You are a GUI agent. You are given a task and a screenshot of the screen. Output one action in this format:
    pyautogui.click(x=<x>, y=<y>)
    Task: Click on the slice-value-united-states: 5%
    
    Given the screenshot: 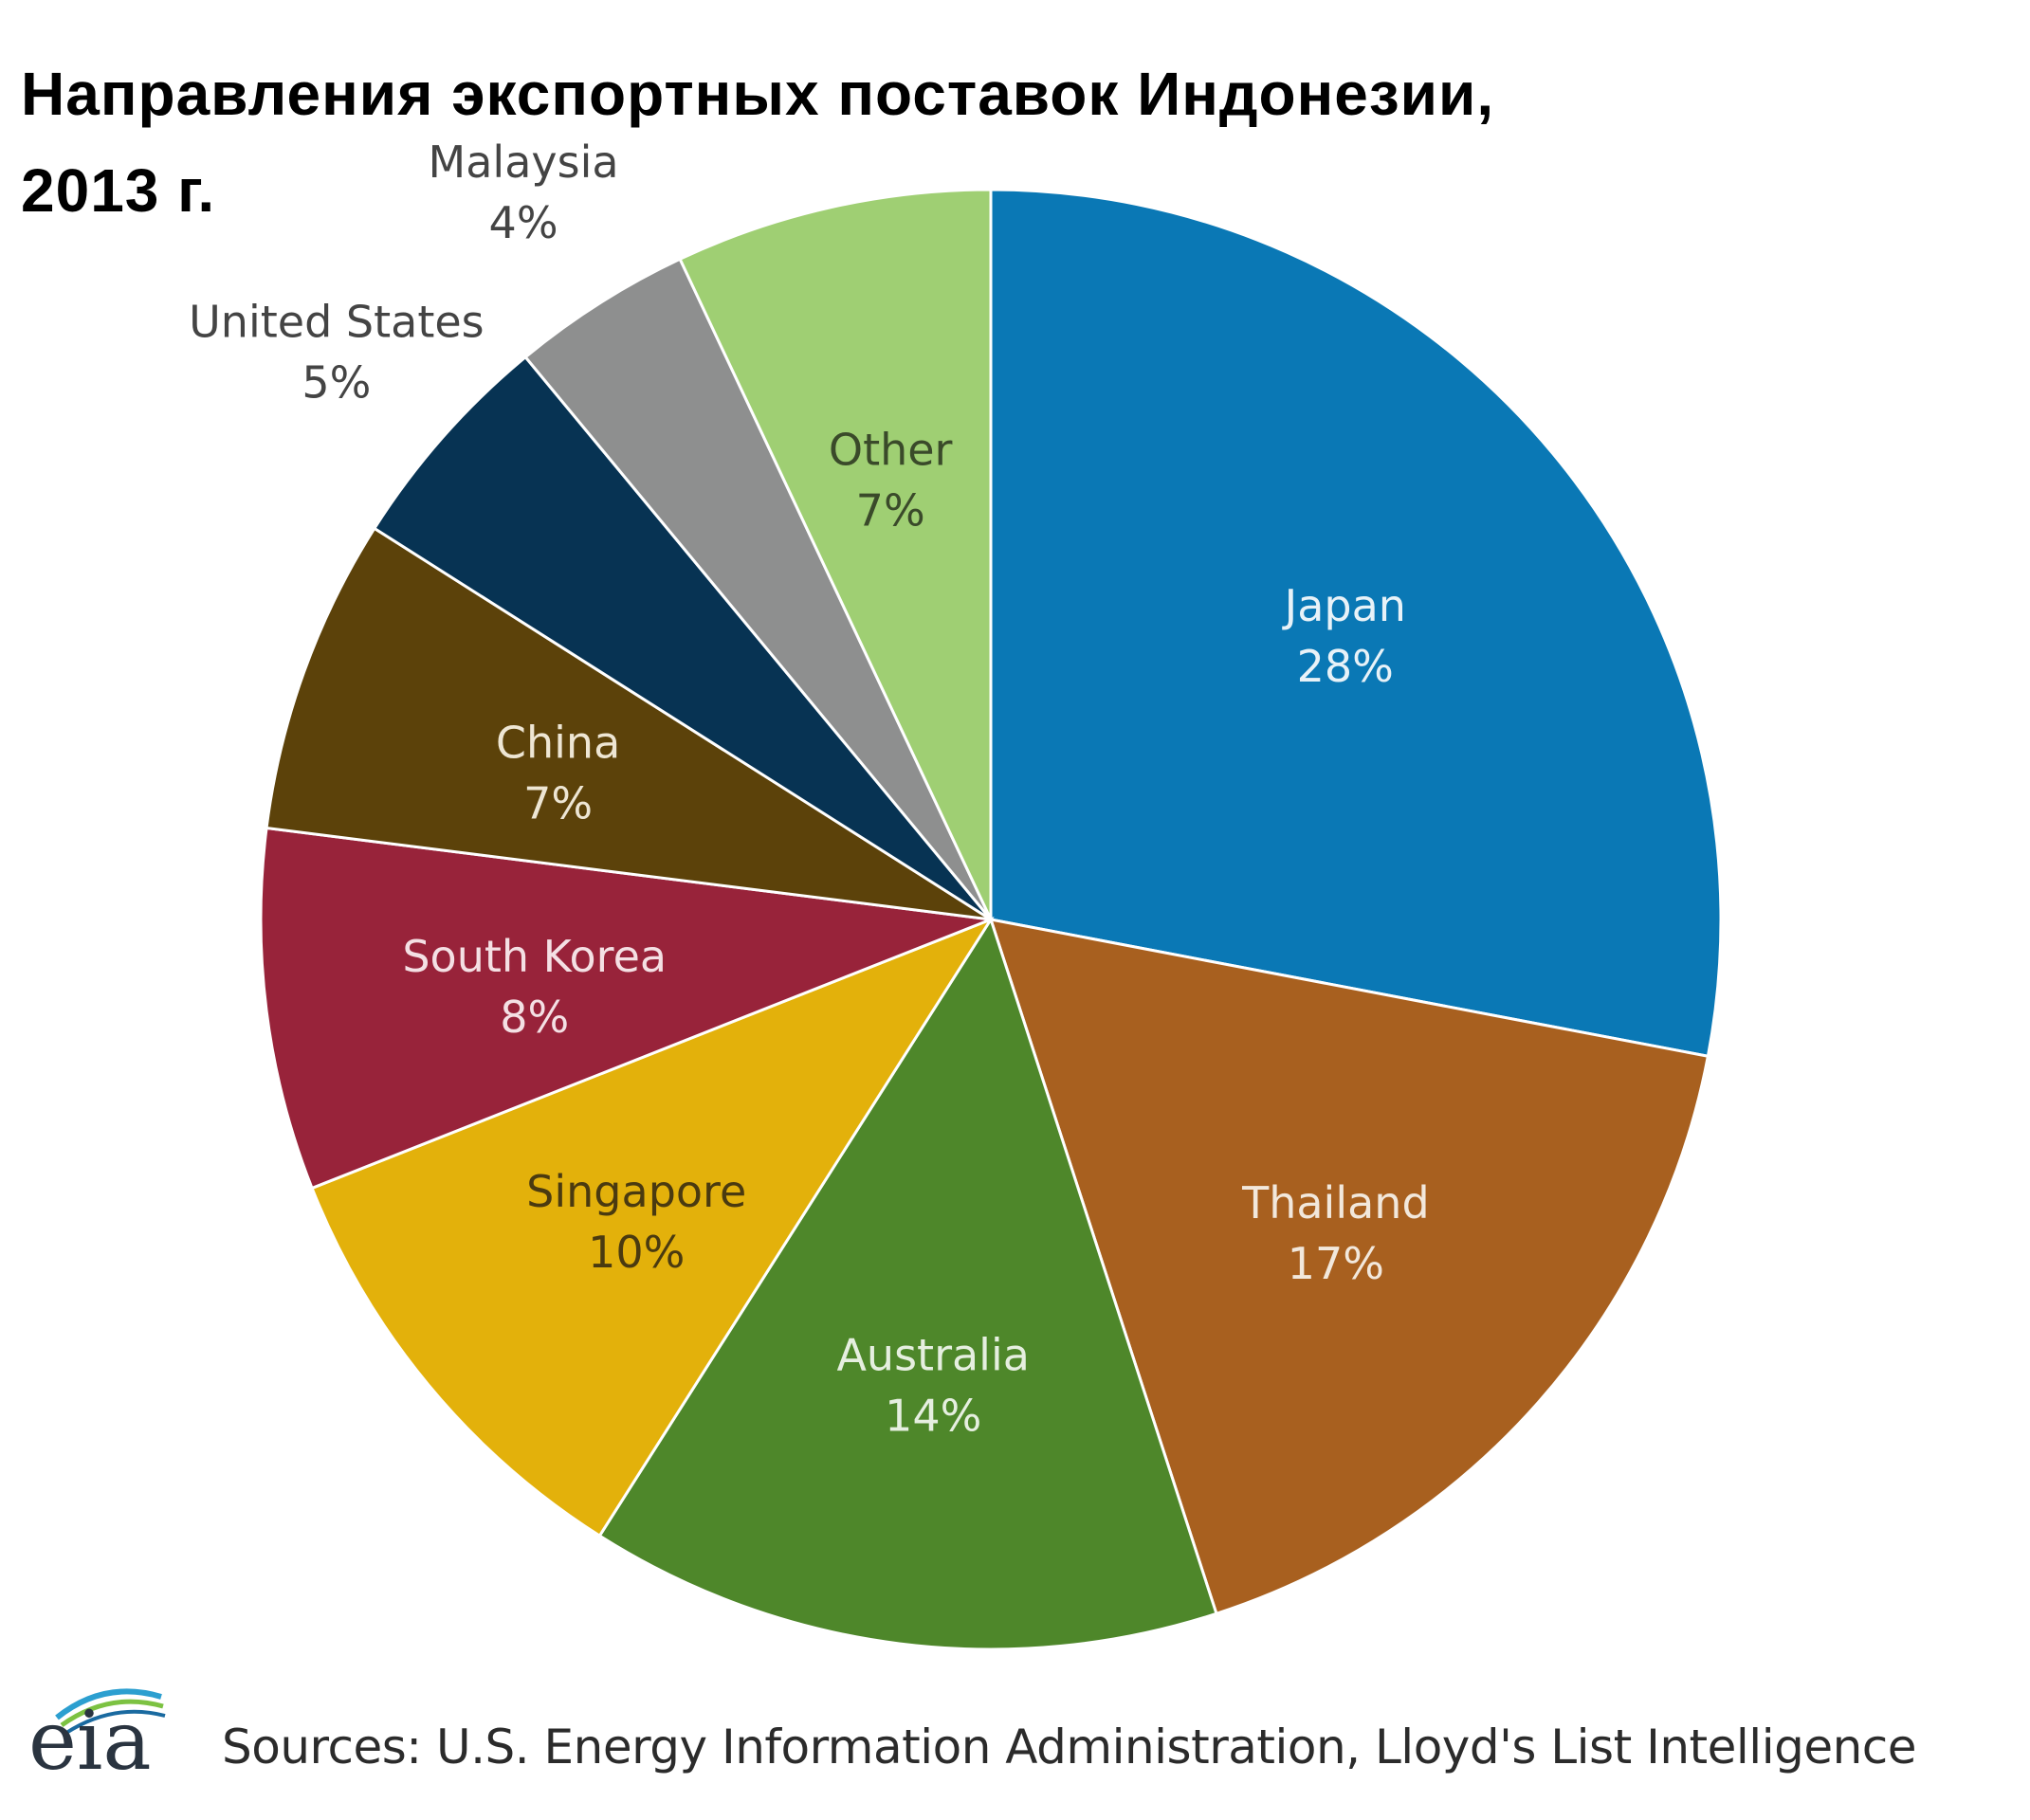 What is the action you would take?
    pyautogui.click(x=336, y=383)
    